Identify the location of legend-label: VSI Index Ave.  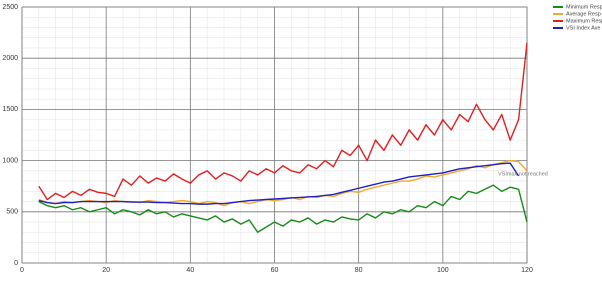
(583, 28).